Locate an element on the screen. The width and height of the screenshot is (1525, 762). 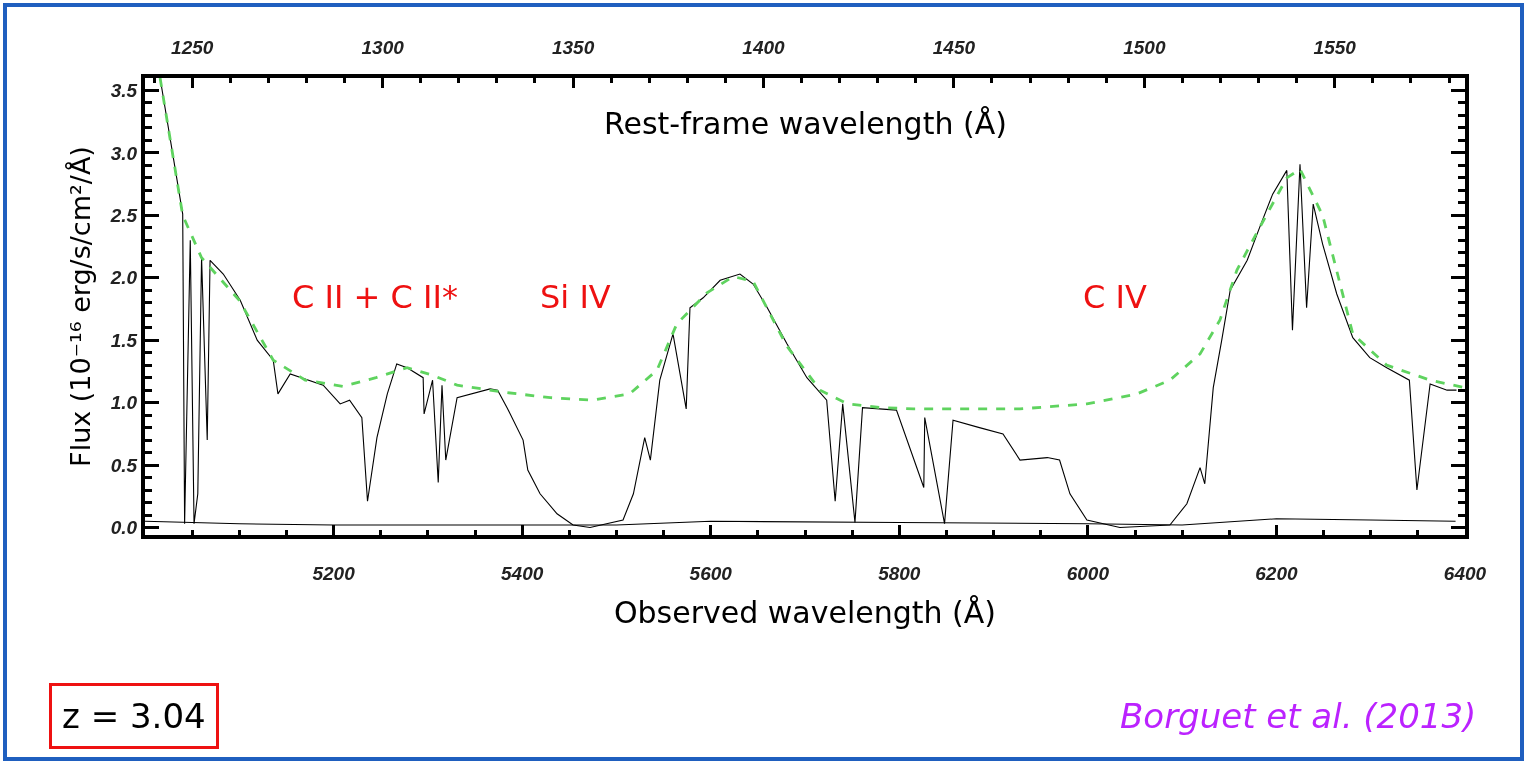
x2-tick-label: 1400 is located at coordinates (764, 48).